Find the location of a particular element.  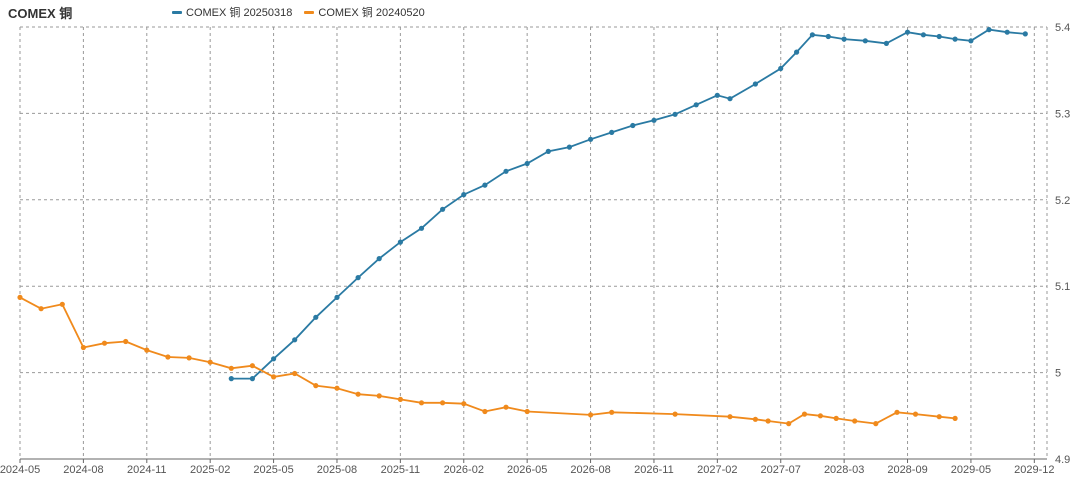

x-tick-label: 2024-11 is located at coordinates (147, 470).